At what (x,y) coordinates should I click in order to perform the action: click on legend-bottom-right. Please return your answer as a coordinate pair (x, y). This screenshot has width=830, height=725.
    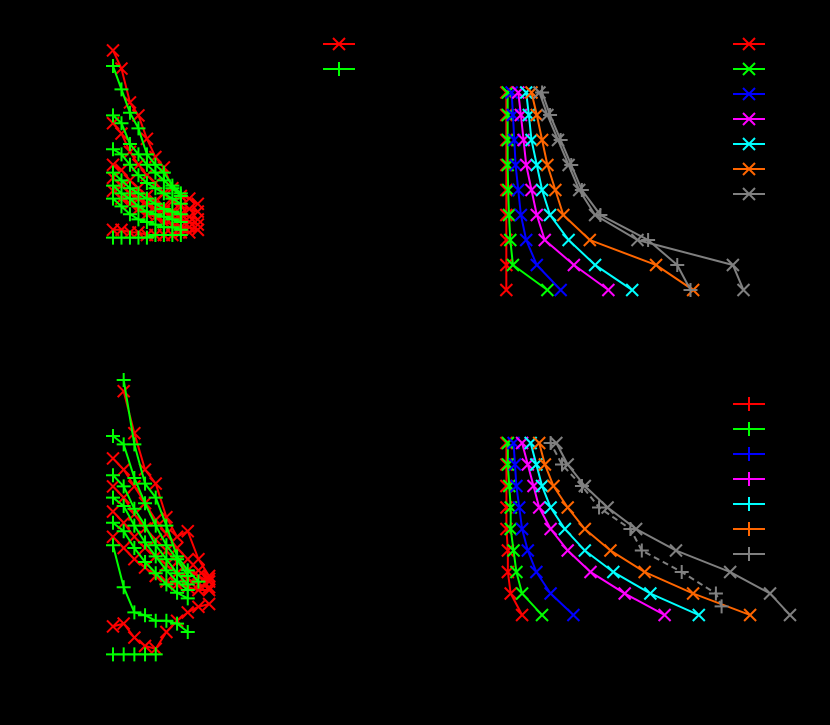
    Looking at the image, I should click on (749, 479).